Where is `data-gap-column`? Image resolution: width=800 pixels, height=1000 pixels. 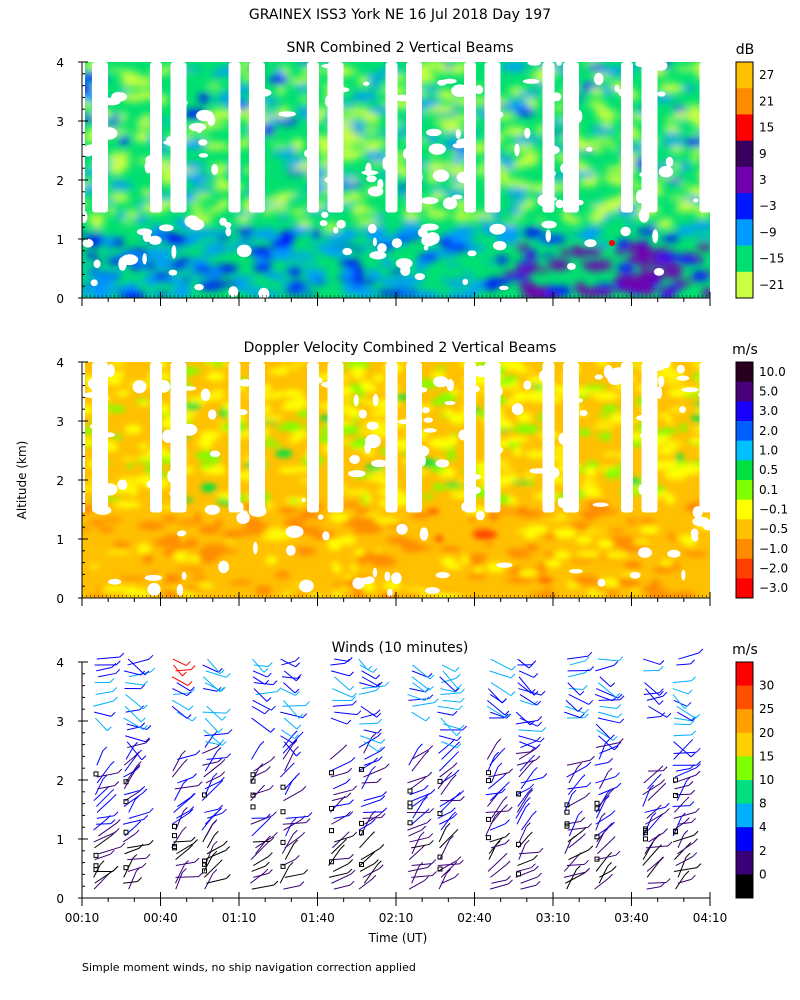 data-gap-column is located at coordinates (414, 137).